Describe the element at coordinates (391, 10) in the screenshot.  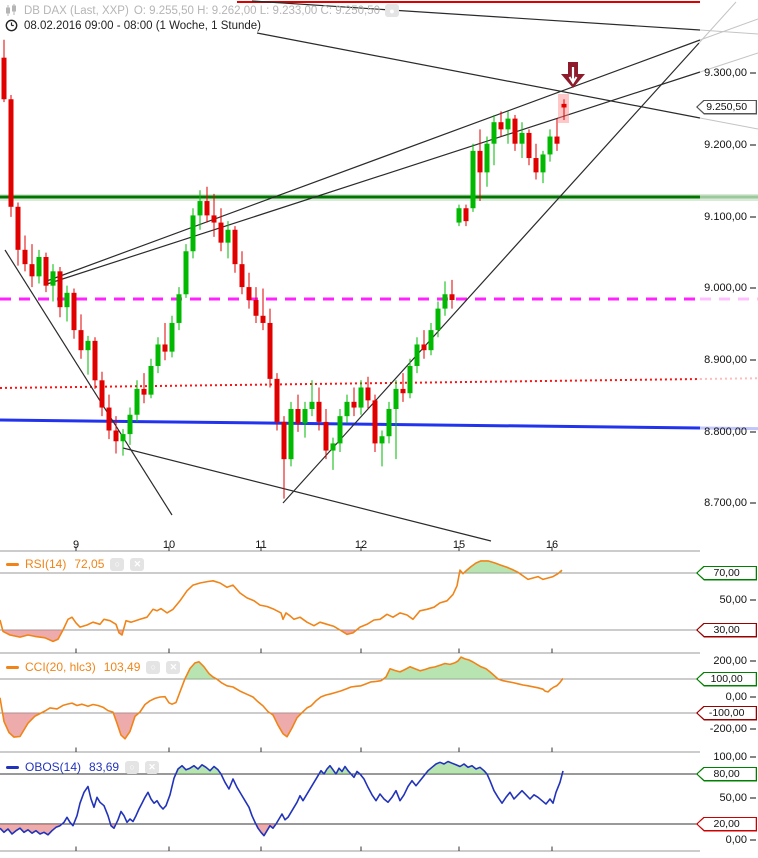
I see `series-settings-icon: ●` at that location.